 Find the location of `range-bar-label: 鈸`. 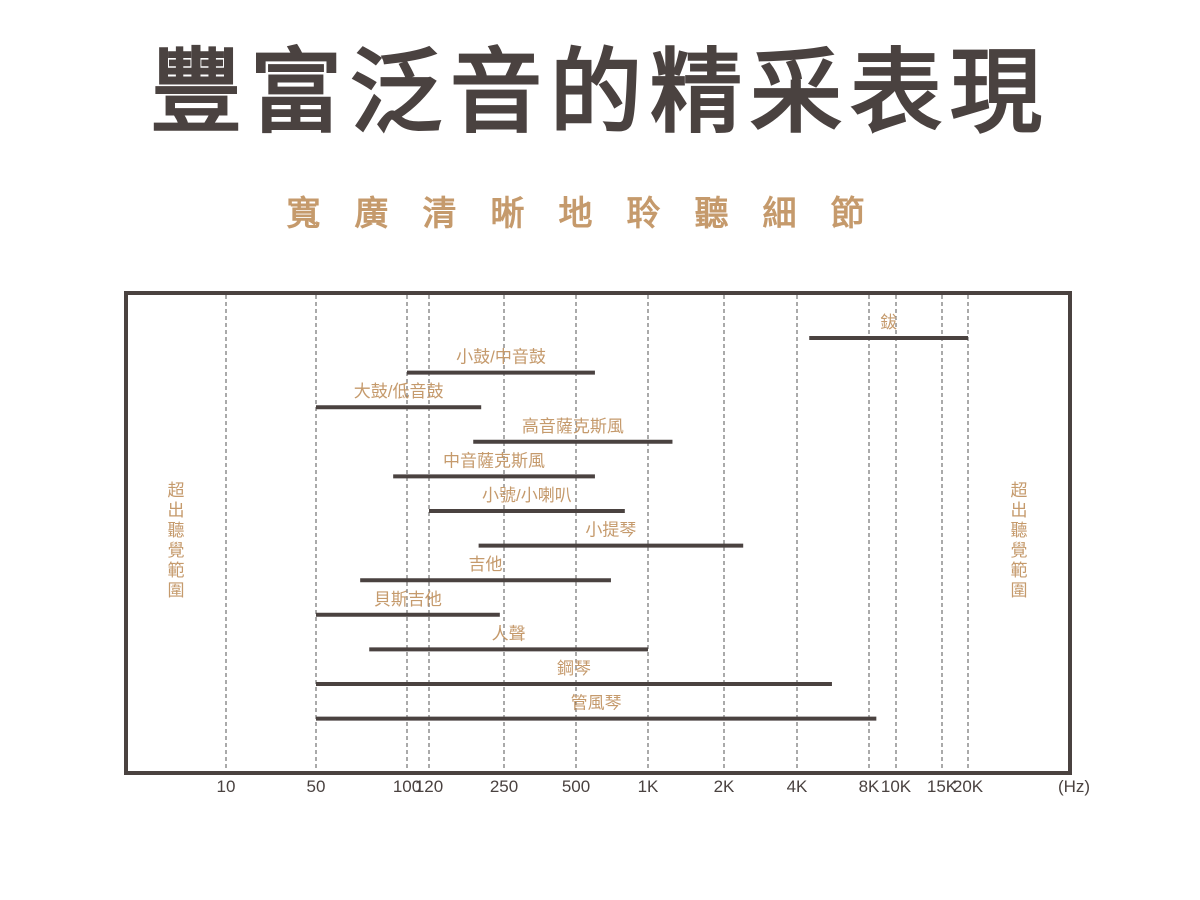

range-bar-label: 鈸 is located at coordinates (888, 322).